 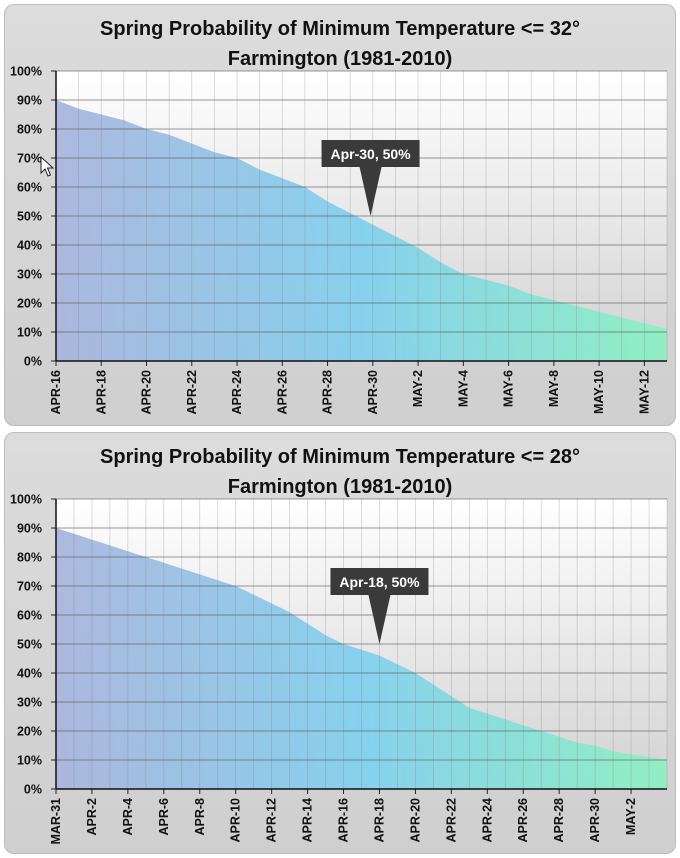 I want to click on x-tick-label: MAR-31, so click(x=56, y=821).